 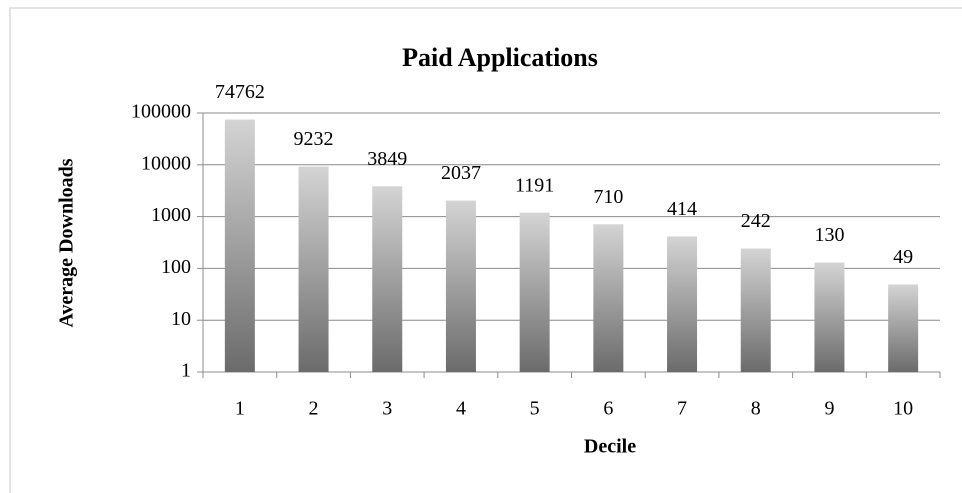 What do you see at coordinates (534, 185) in the screenshot?
I see `data-label: 1191` at bounding box center [534, 185].